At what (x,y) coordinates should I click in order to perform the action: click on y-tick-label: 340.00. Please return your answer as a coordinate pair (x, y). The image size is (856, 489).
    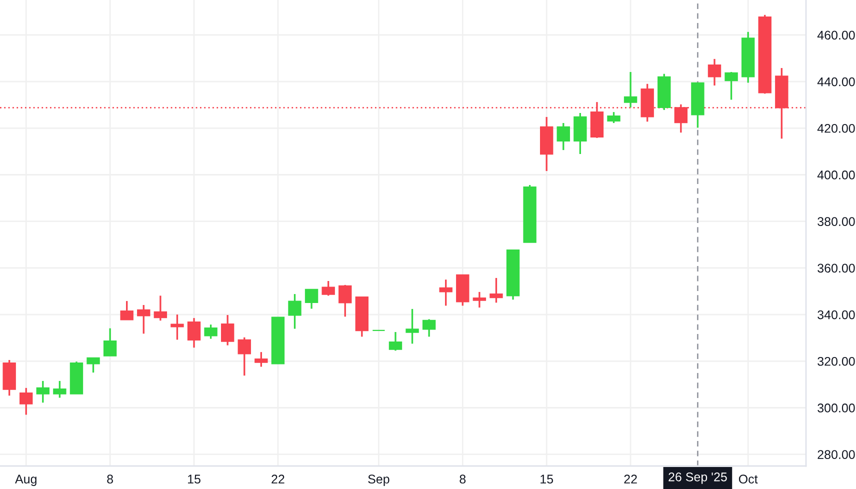
    Looking at the image, I should click on (836, 315).